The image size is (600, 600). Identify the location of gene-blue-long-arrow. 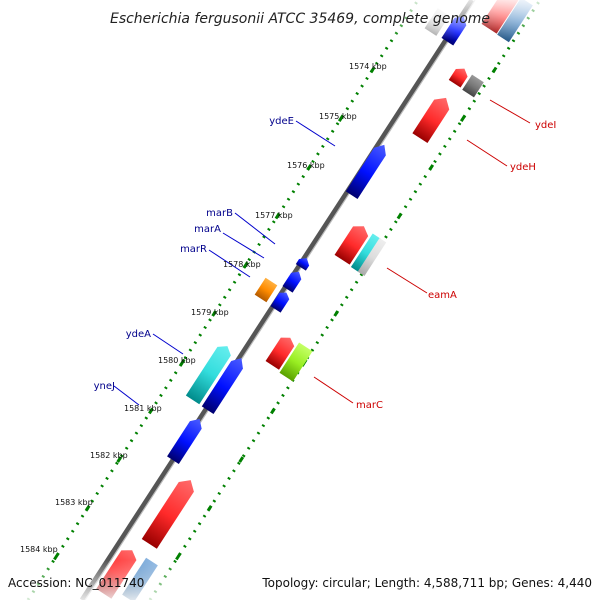
(222, 386).